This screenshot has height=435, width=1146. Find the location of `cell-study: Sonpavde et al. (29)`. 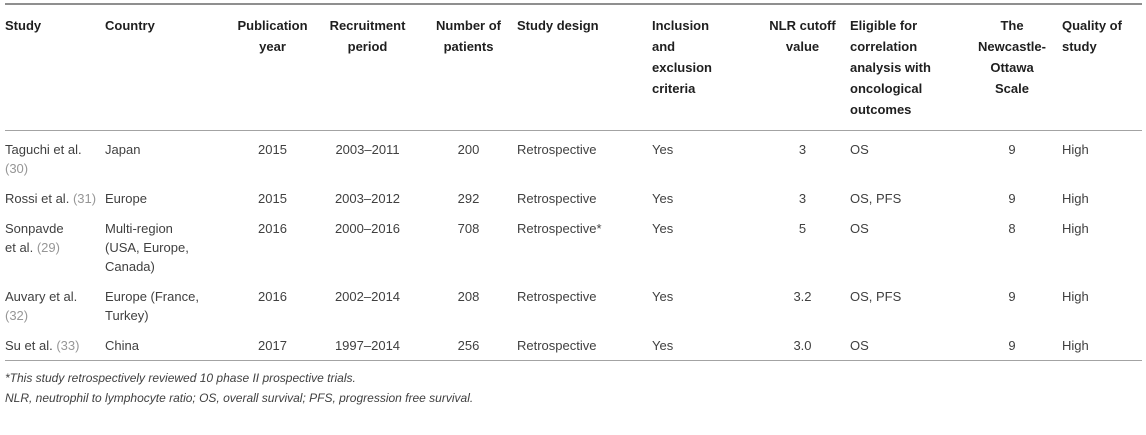

cell-study: Sonpavde et al. (29) is located at coordinates (55, 244).